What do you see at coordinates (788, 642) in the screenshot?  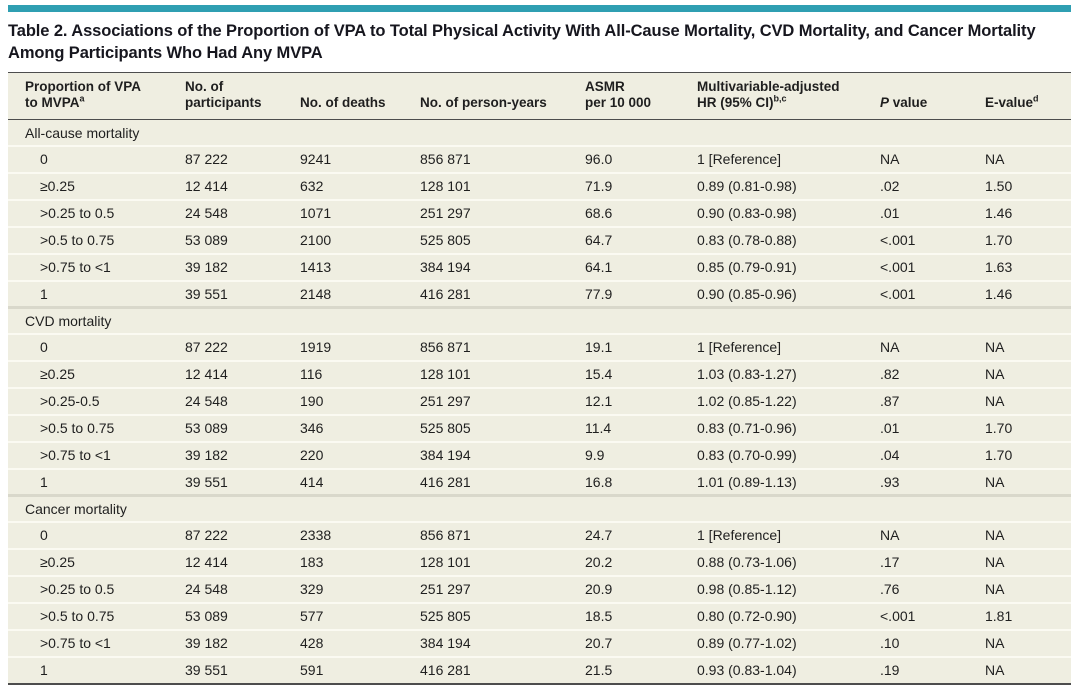 I see `table-cell: 0.89 (0.77-1.02)` at bounding box center [788, 642].